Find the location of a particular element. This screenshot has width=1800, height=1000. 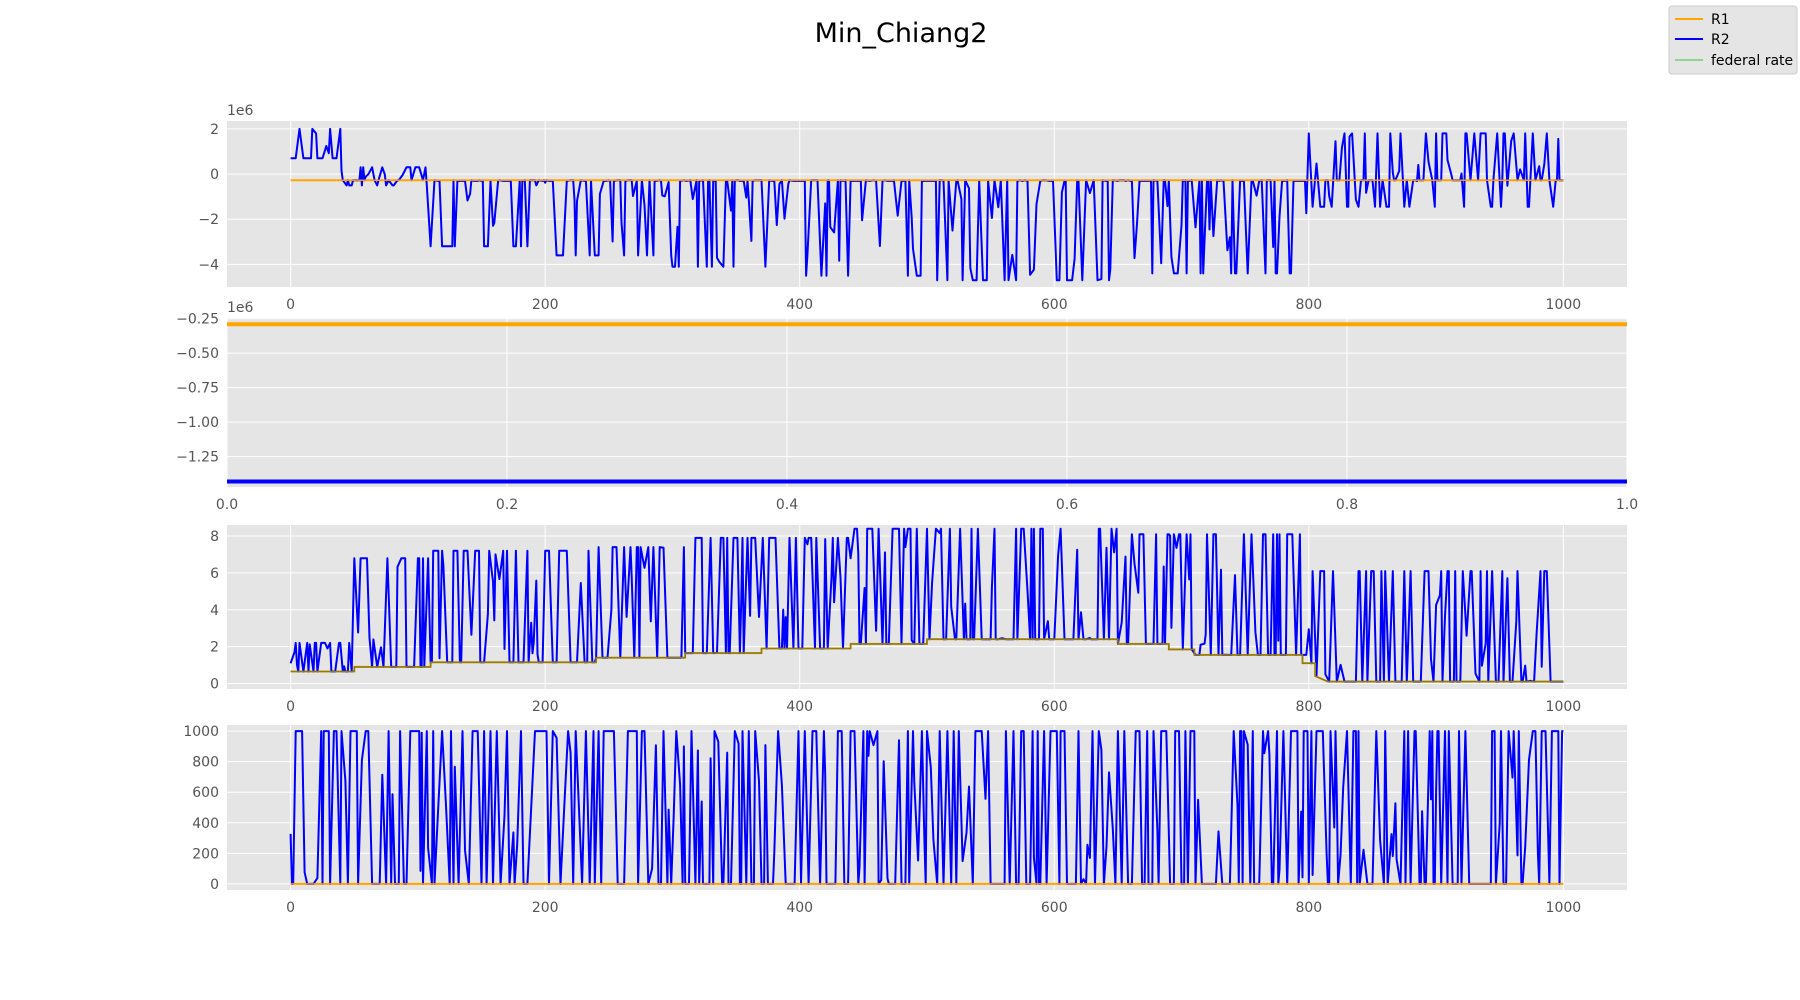

x-tick-label: 0.6 is located at coordinates (1067, 505).